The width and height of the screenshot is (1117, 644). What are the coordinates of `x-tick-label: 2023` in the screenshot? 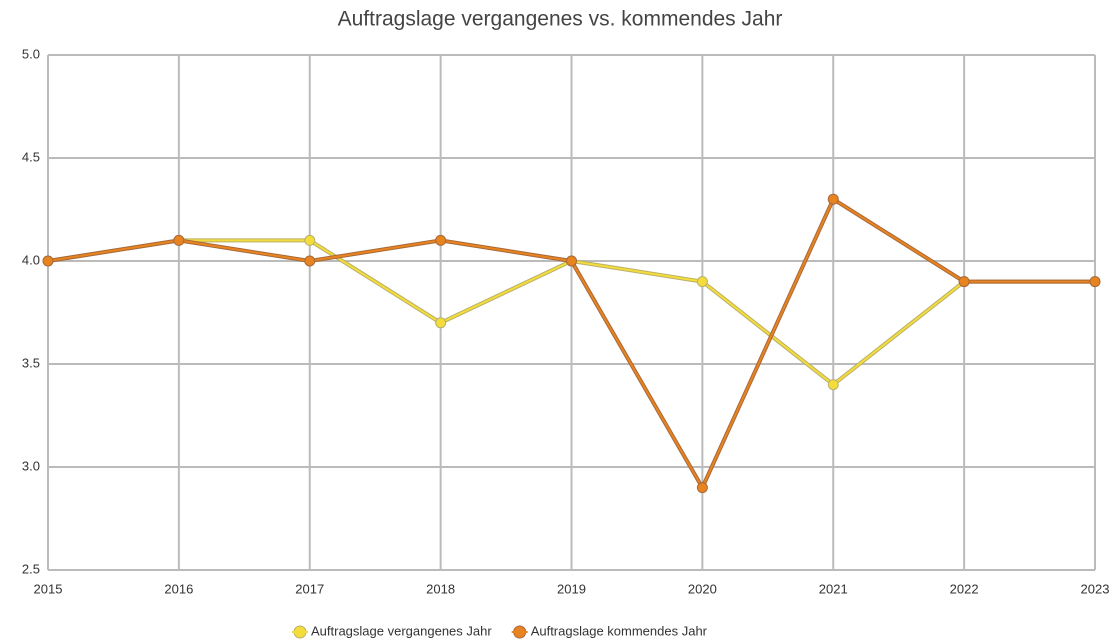 It's located at (1095, 588).